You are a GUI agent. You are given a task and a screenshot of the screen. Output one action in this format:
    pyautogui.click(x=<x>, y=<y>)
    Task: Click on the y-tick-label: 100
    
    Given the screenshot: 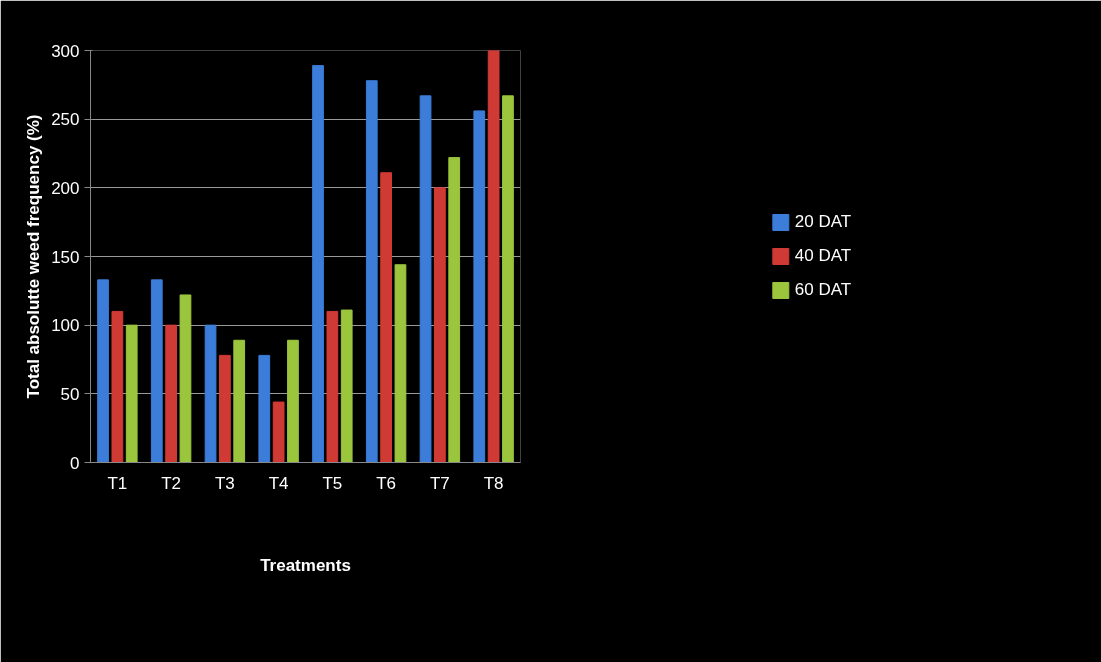 What is the action you would take?
    pyautogui.click(x=65, y=326)
    